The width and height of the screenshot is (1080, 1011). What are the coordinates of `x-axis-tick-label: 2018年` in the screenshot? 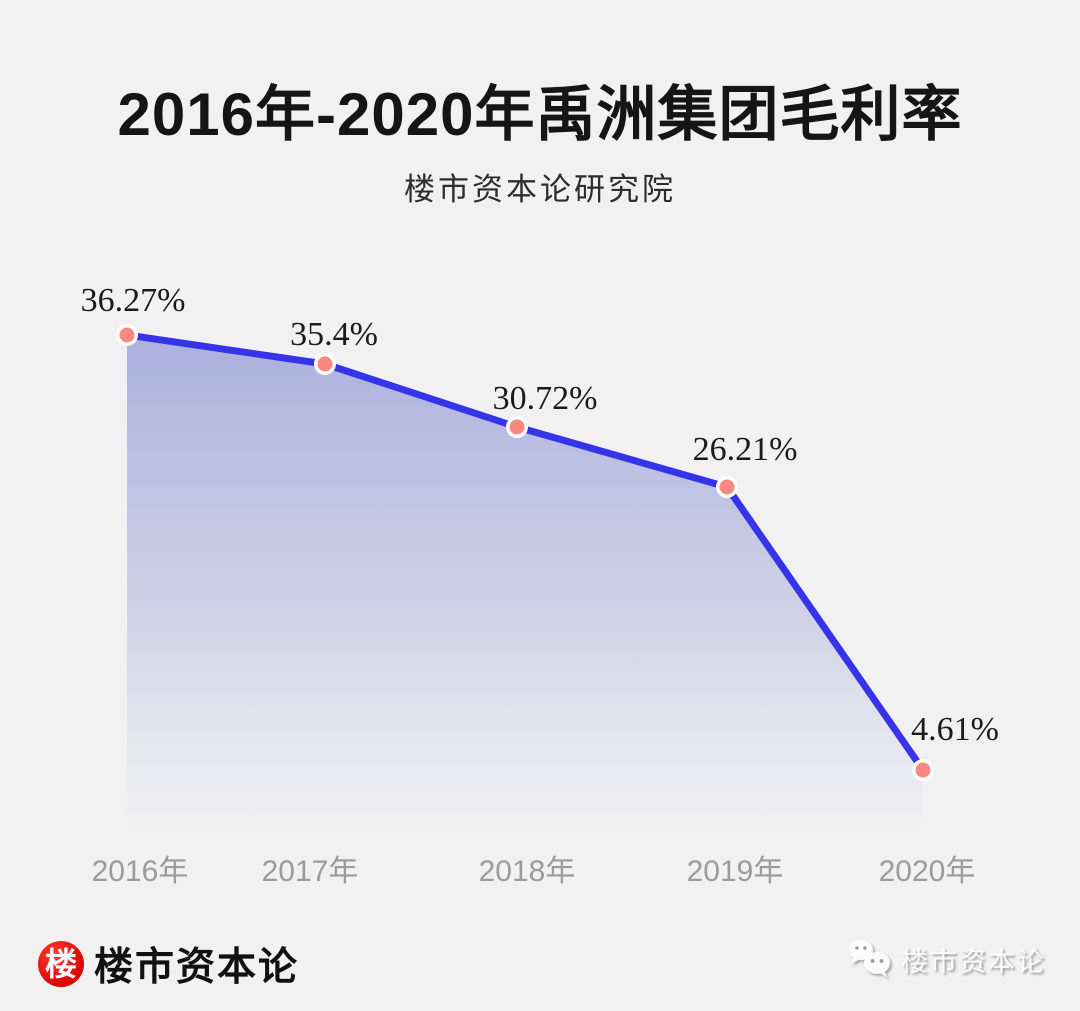 It's located at (527, 871).